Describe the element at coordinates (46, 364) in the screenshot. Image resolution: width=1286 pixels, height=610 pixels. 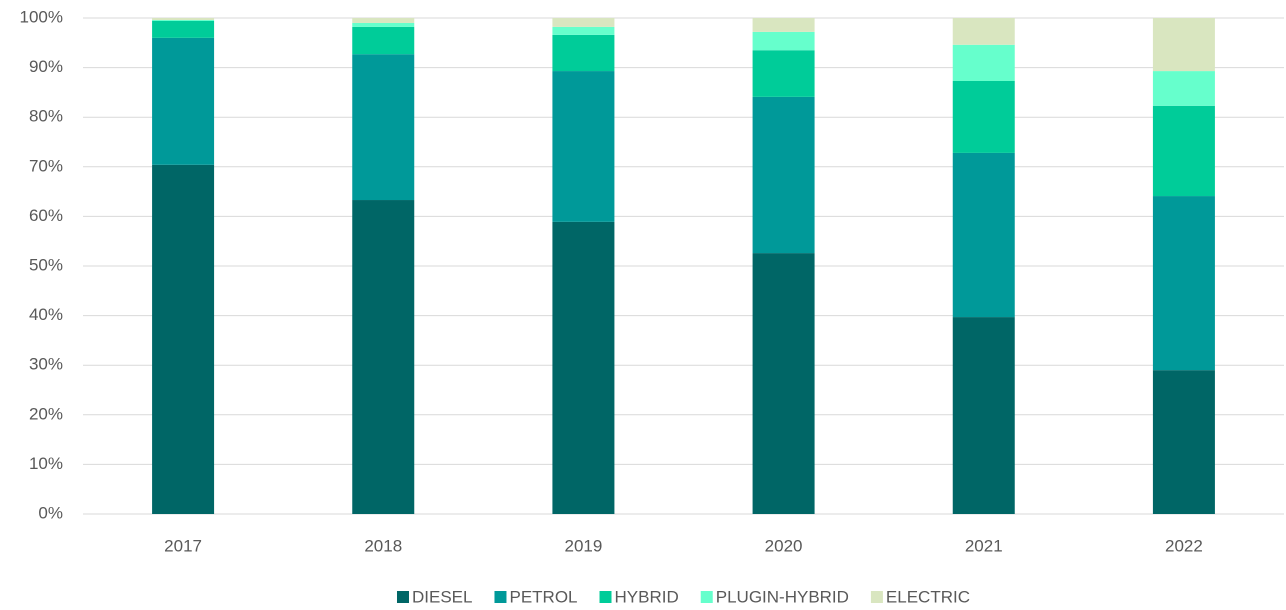
I see `y-tick-label: 30%` at that location.